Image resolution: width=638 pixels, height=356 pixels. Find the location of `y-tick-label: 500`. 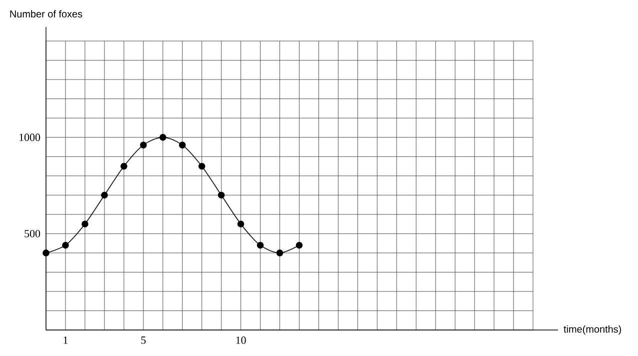

y-tick-label: 500 is located at coordinates (32, 234).